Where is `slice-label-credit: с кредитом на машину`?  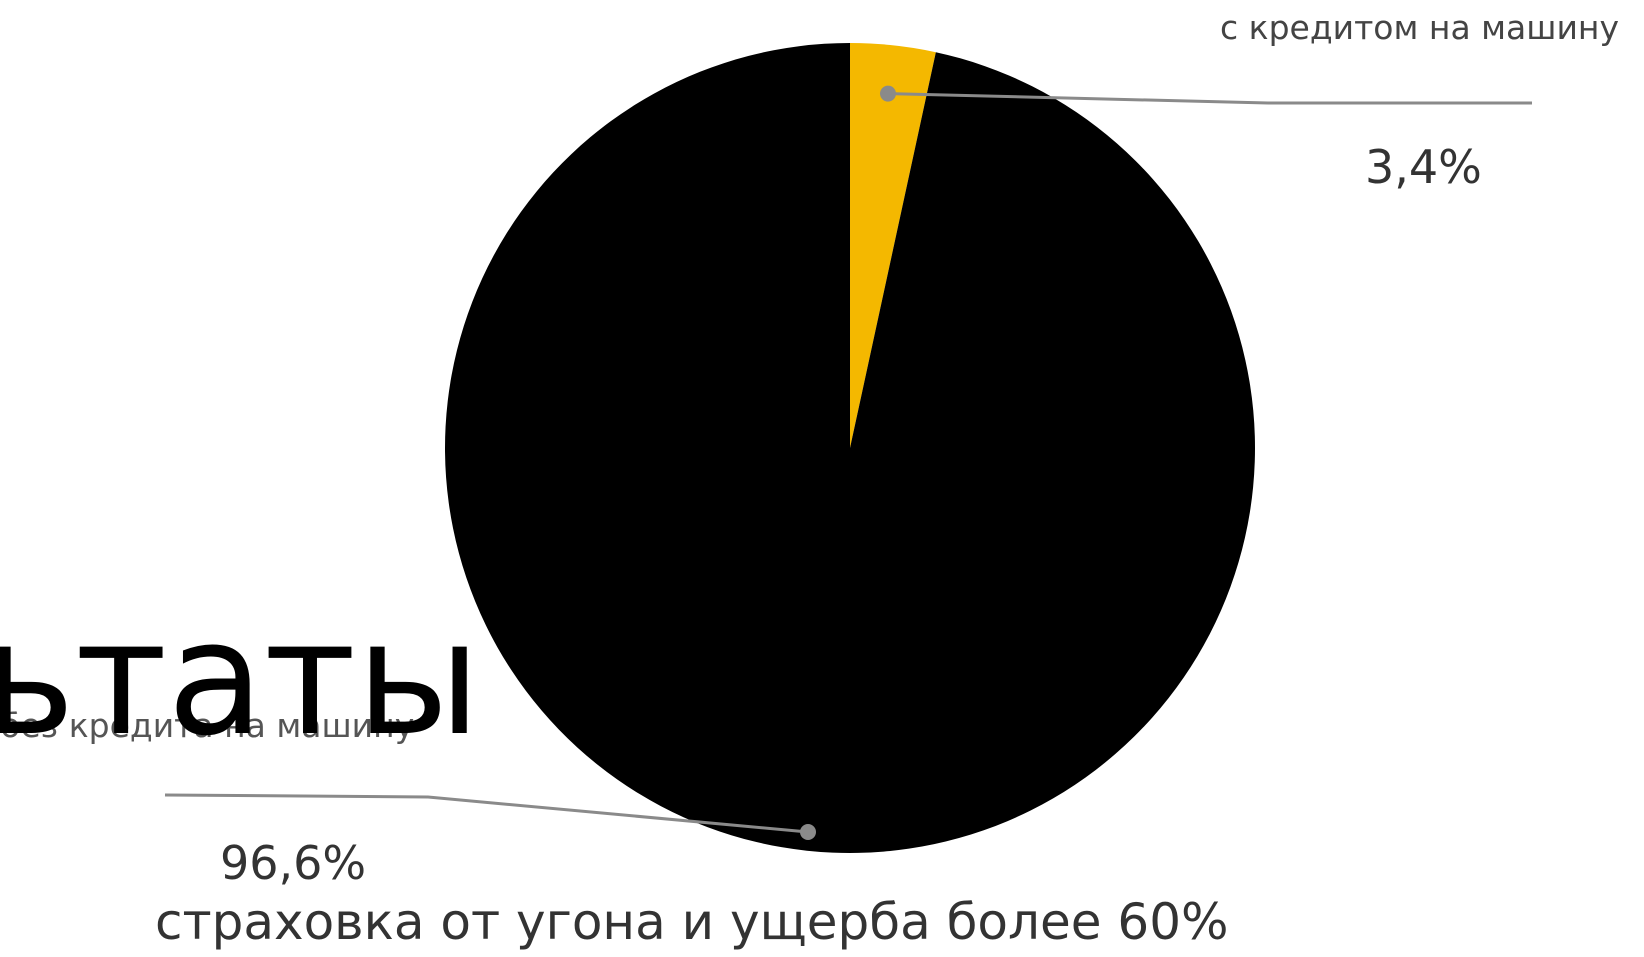
slice-label-credit: с кредитом на машину is located at coordinates (1420, 27).